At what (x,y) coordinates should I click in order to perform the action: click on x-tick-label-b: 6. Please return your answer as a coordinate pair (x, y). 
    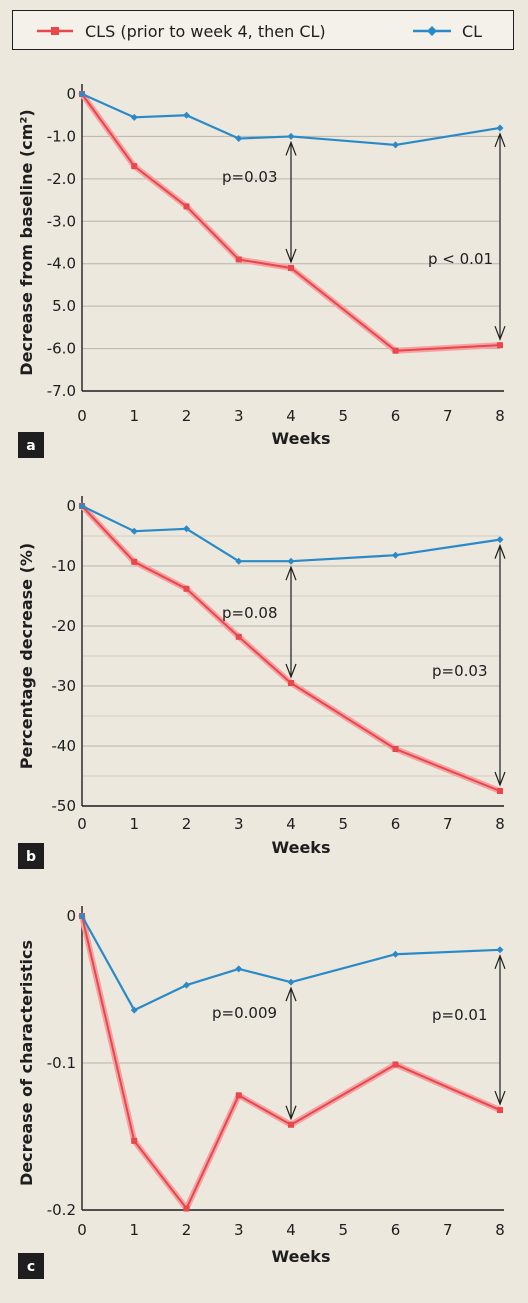
    Looking at the image, I should click on (396, 824).